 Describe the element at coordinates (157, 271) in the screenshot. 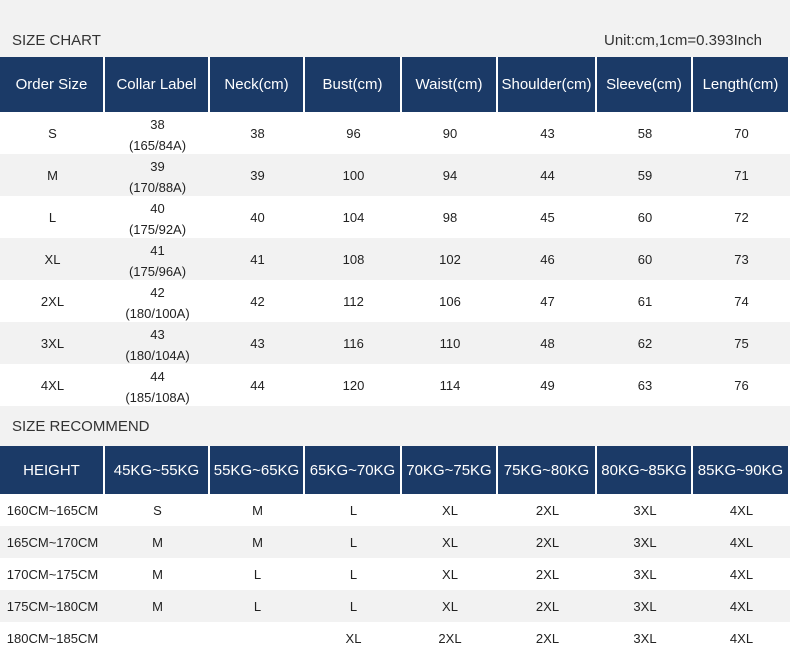

I see `collar-label: (175/96A)` at that location.